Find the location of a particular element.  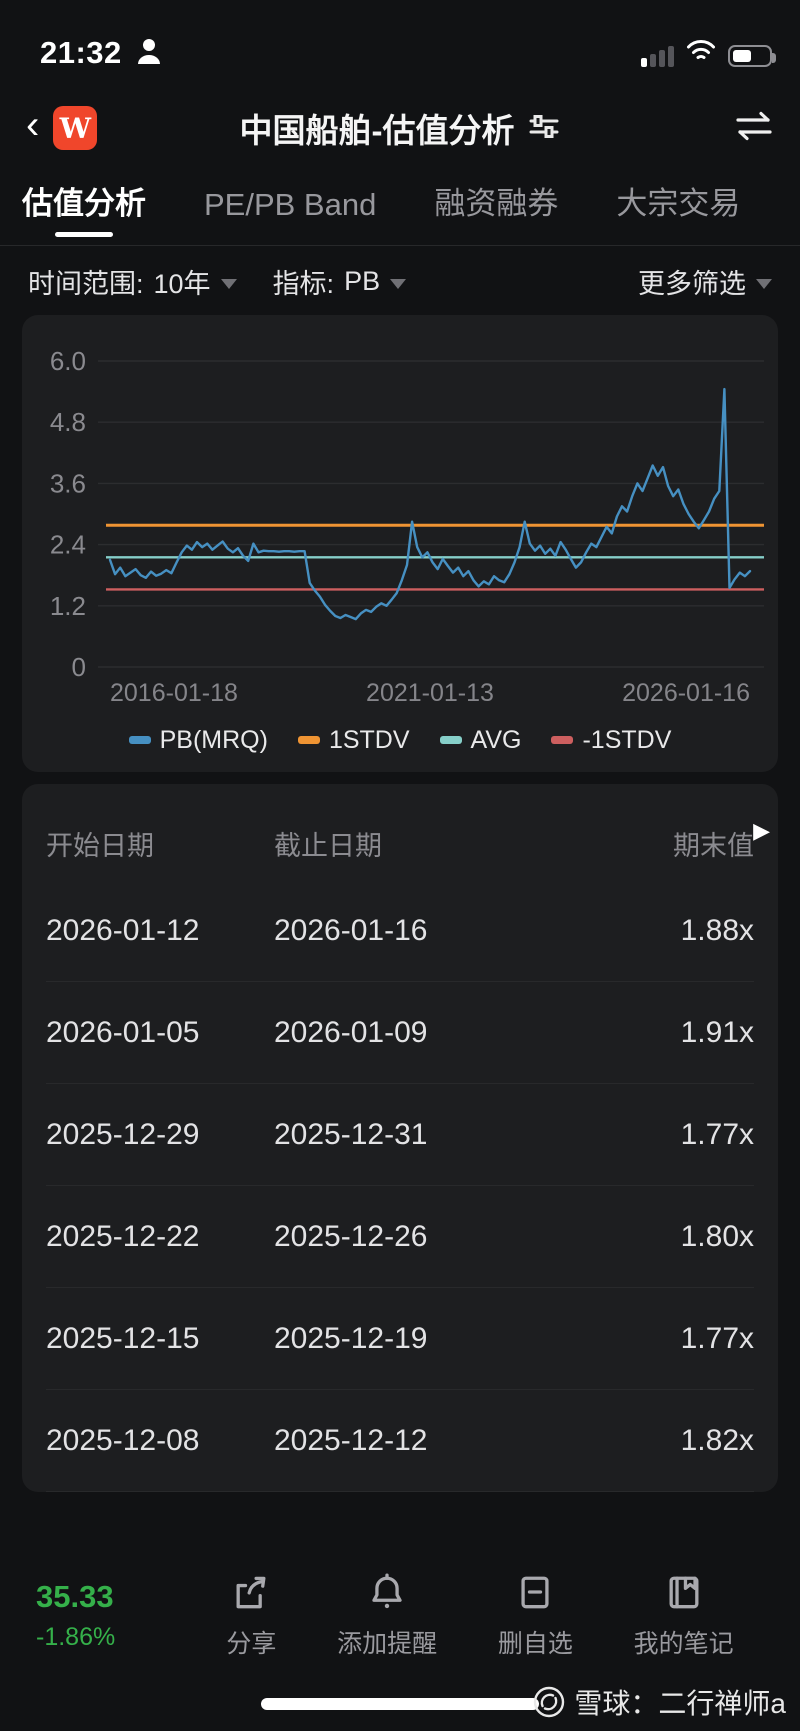

svg-text: 2.4 is located at coordinates (68, 545).